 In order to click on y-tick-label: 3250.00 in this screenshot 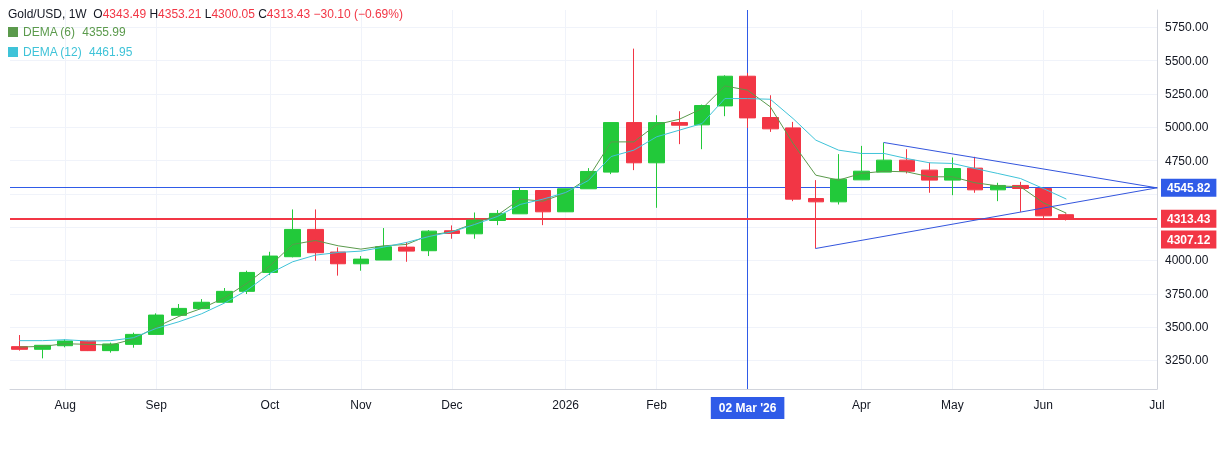, I will do `click(1187, 360)`.